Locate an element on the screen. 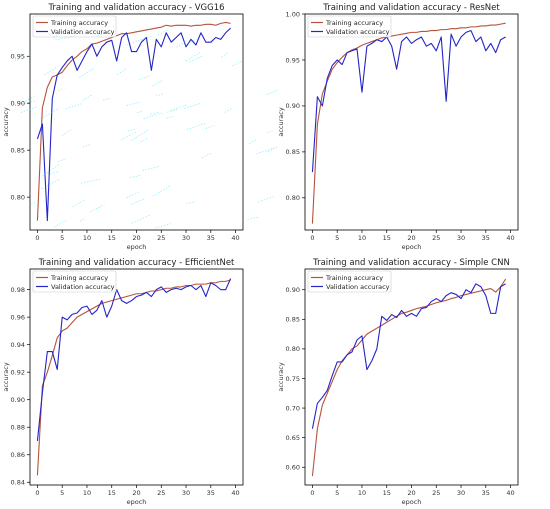 Image resolution: width=550 pixels, height=509 pixels. simplecnn-legend-box is located at coordinates (349, 281).